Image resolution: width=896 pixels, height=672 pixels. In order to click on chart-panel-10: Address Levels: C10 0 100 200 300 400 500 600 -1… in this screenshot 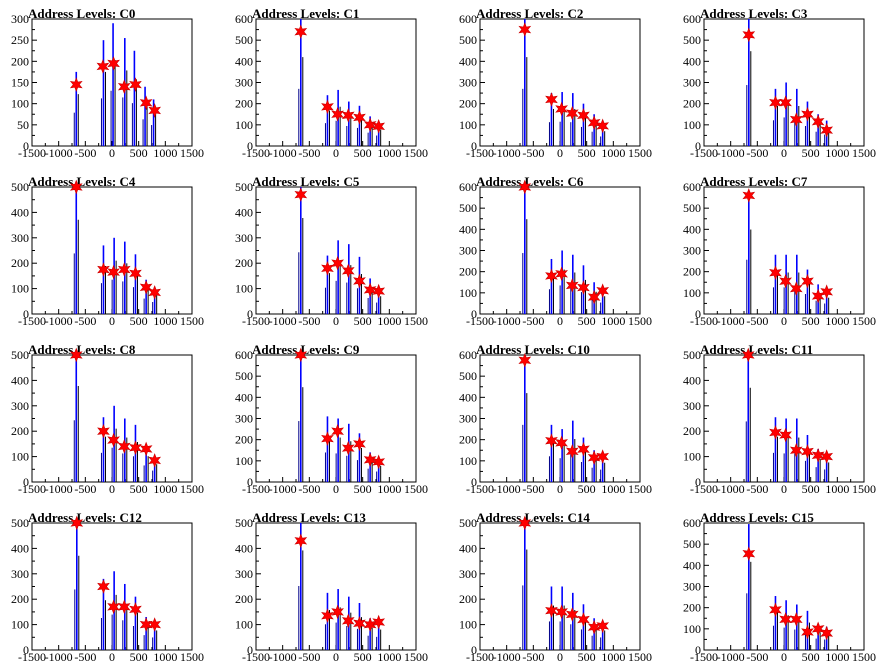, I will do `click(555, 419)`.